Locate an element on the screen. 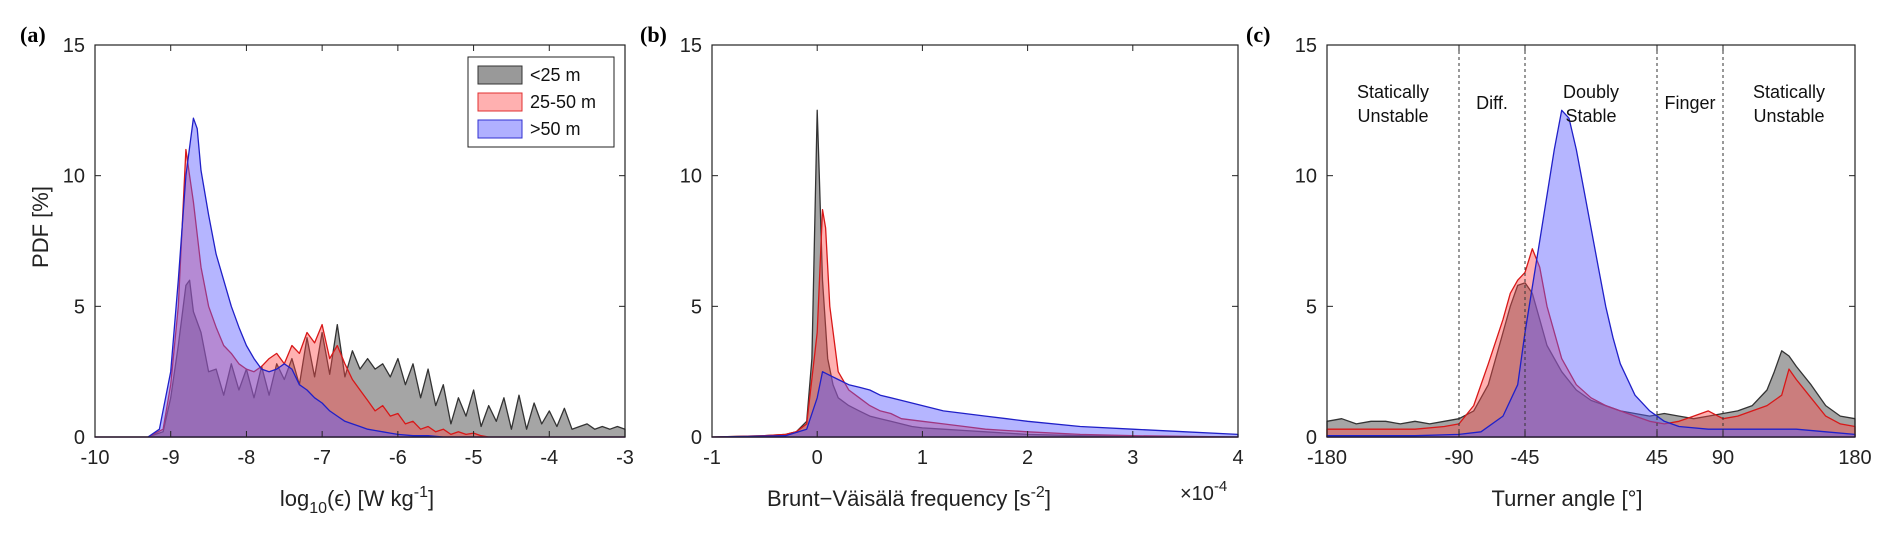 This screenshot has height=542, width=1892. x-tick-label: 1 is located at coordinates (922, 458).